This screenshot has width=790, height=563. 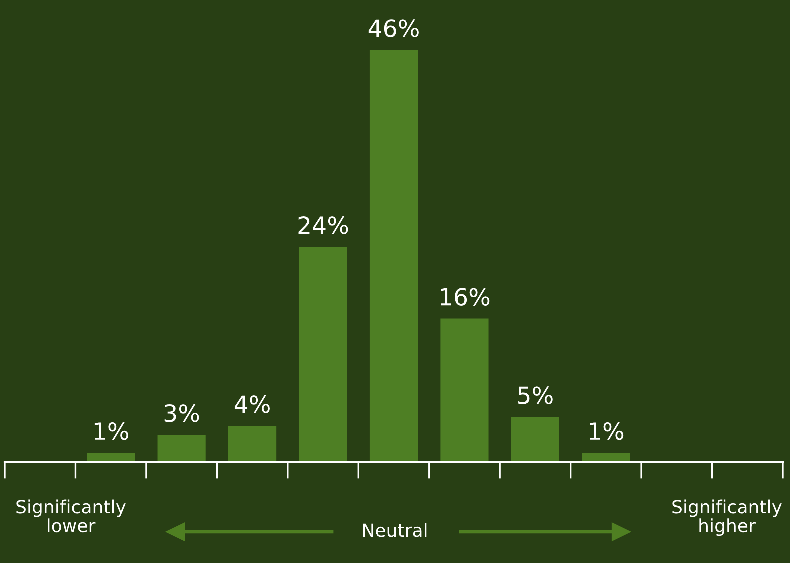 What do you see at coordinates (395, 530) in the screenshot?
I see `text: Neutral` at bounding box center [395, 530].